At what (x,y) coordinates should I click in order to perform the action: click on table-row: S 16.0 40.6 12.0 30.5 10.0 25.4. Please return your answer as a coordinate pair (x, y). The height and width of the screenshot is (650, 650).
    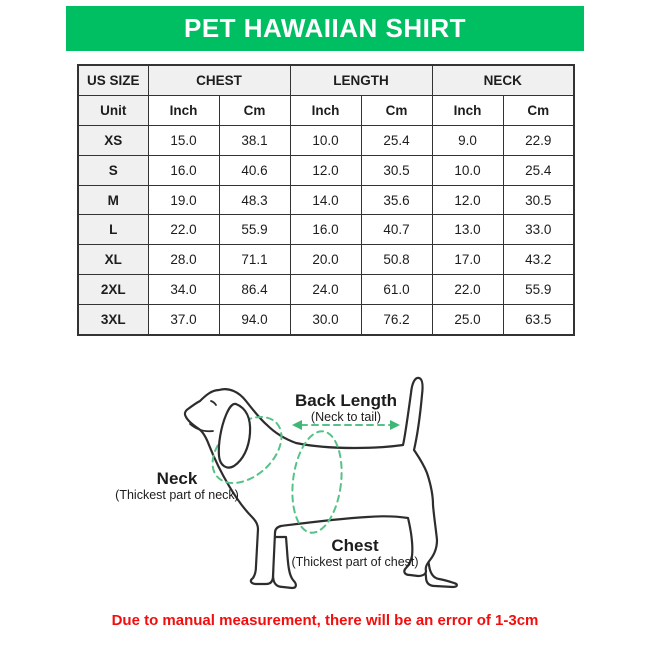
    Looking at the image, I should click on (326, 170).